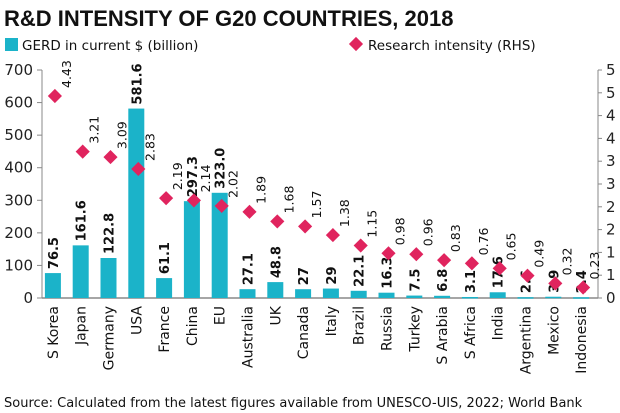 This screenshot has width=620, height=413. I want to click on category-label: Argentina, so click(527, 340).